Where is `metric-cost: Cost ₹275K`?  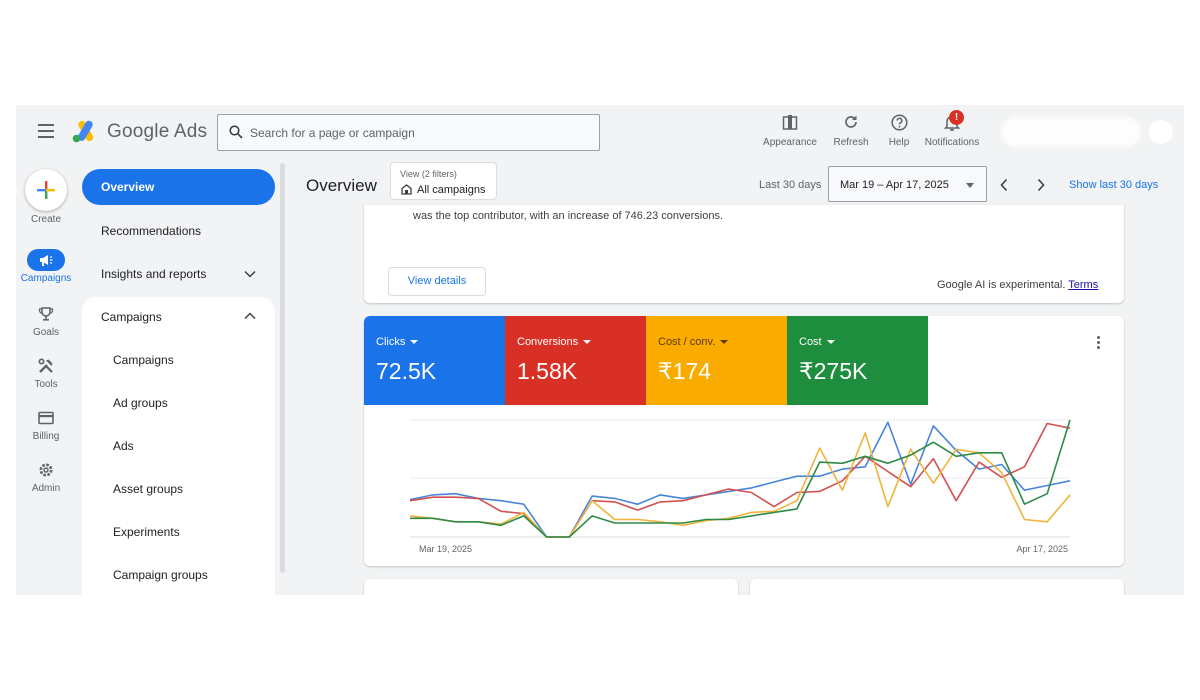 metric-cost: Cost ₹275K is located at coordinates (857, 360).